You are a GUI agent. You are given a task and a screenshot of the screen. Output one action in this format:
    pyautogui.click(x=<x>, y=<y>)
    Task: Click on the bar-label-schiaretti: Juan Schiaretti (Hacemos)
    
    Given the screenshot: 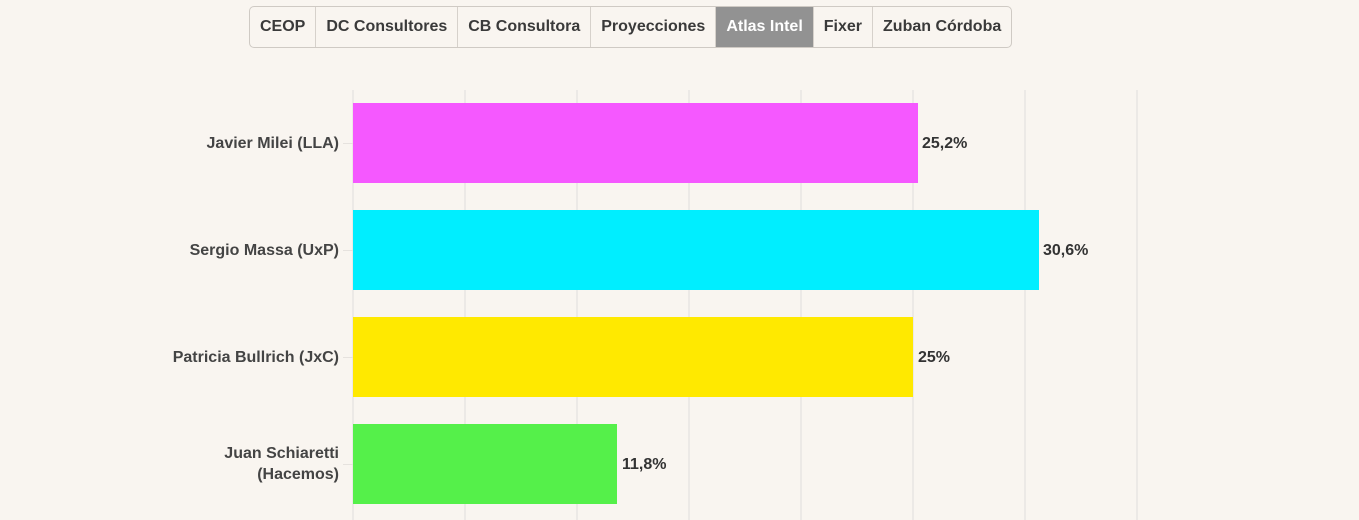 What is the action you would take?
    pyautogui.click(x=209, y=464)
    